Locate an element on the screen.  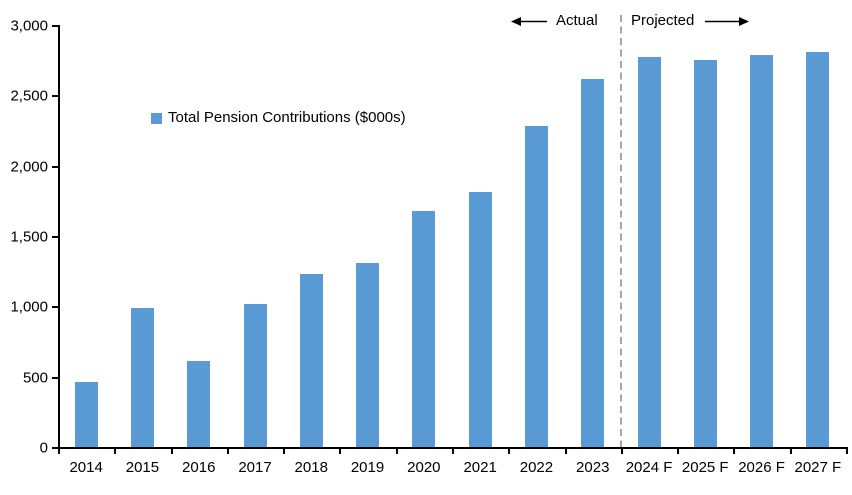
bar-2020 is located at coordinates (424, 328).